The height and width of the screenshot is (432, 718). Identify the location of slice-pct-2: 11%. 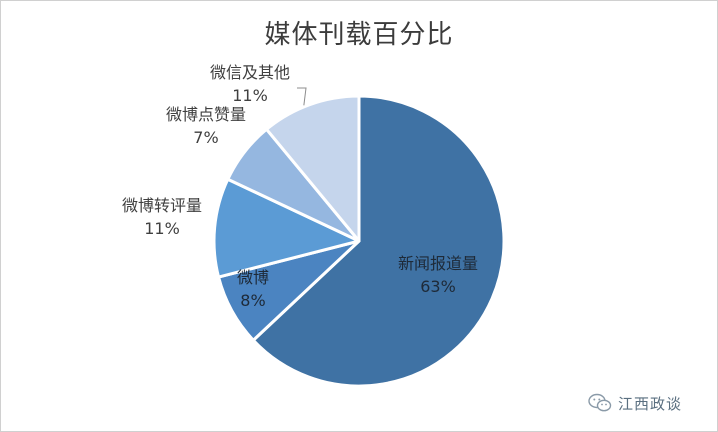
(162, 228).